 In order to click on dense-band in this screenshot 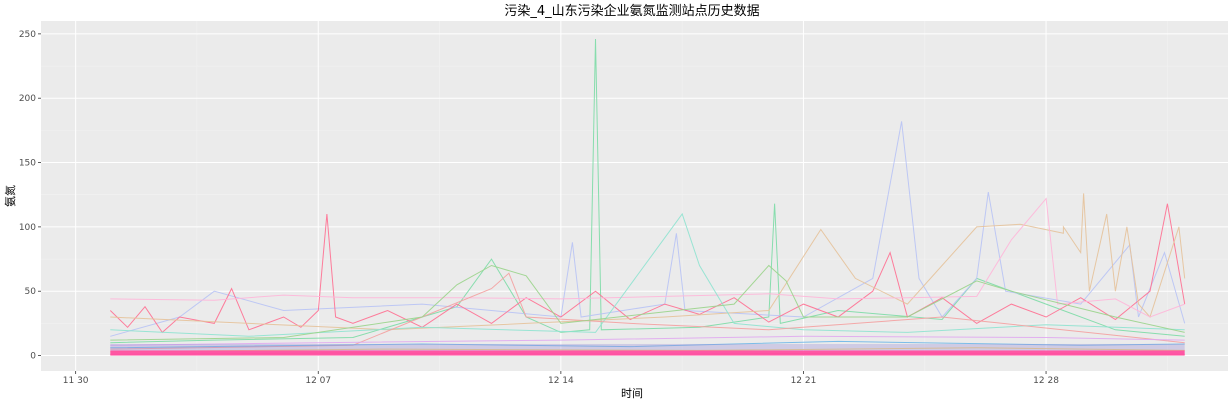, I will do `click(647, 349)`.